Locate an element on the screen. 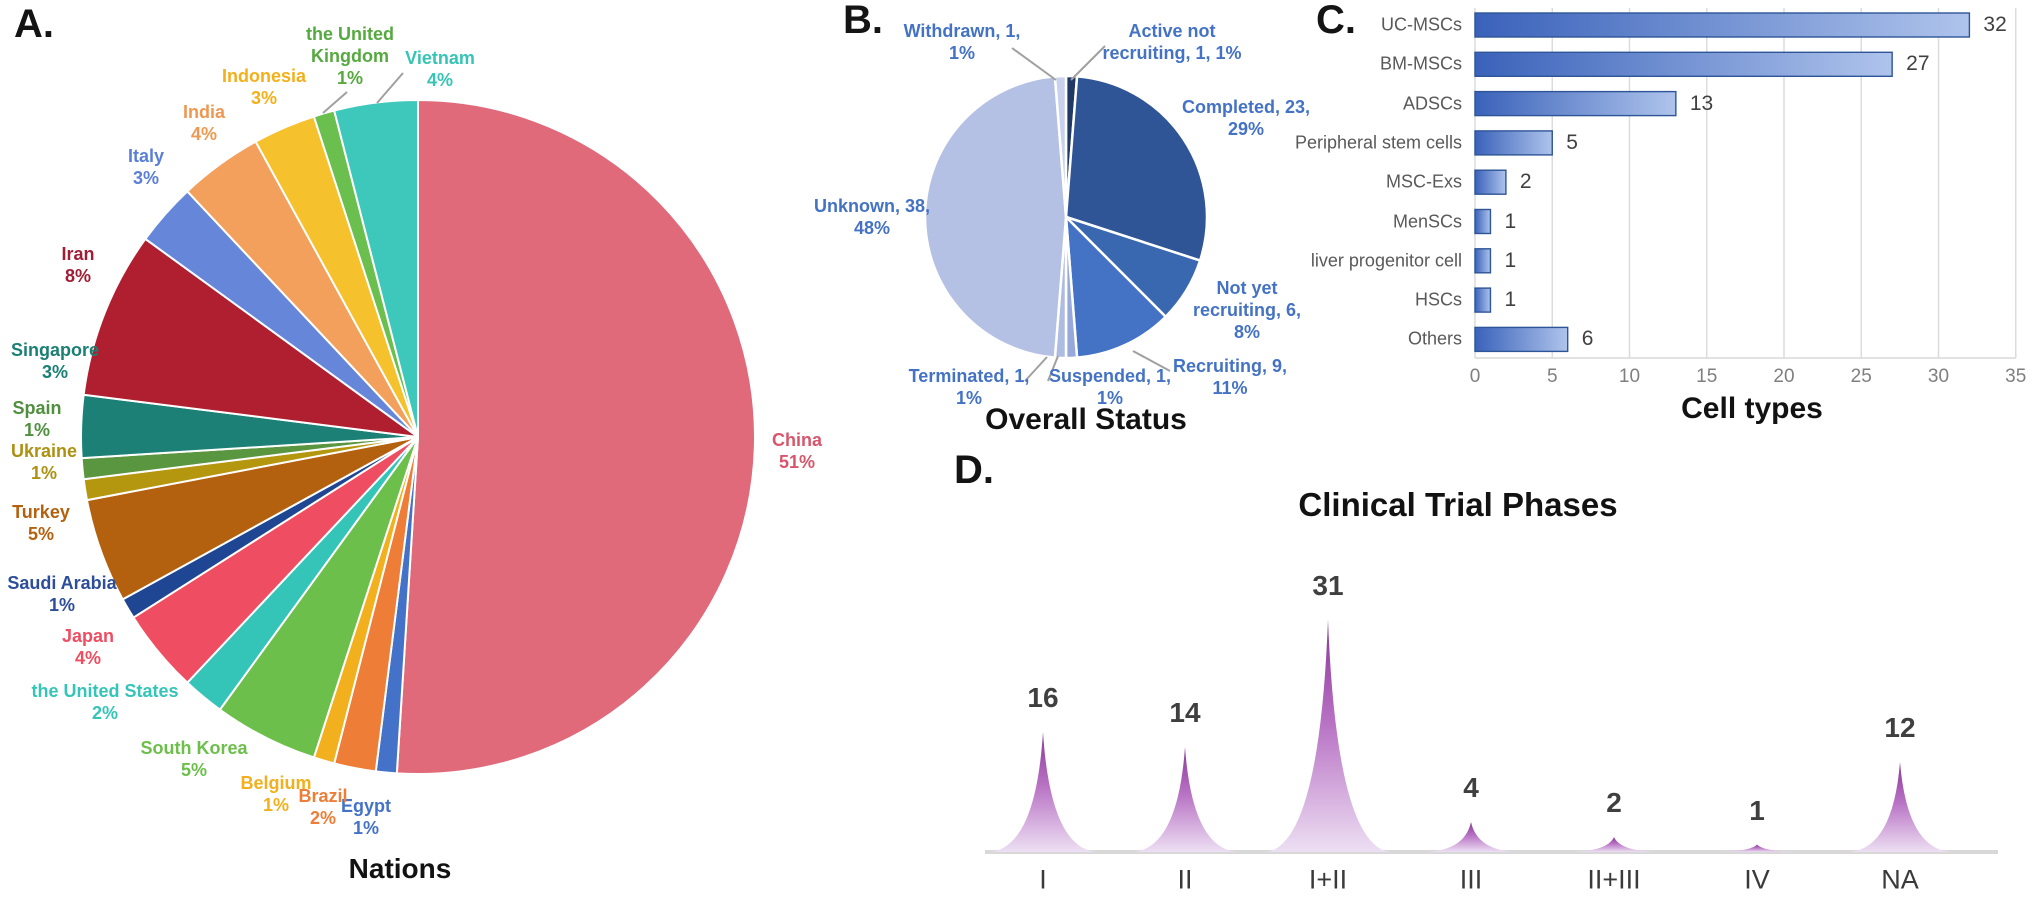  bar-category-others: Others is located at coordinates (1434, 338).